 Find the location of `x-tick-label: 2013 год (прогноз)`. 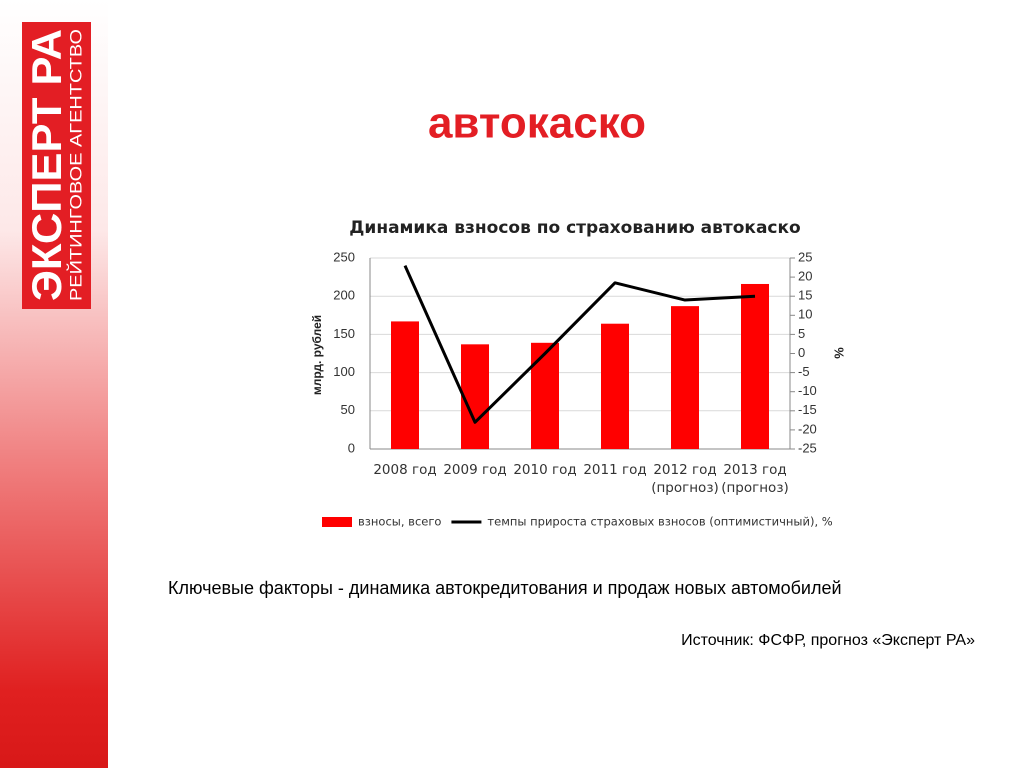

x-tick-label: 2013 год (прогноз) is located at coordinates (755, 479).